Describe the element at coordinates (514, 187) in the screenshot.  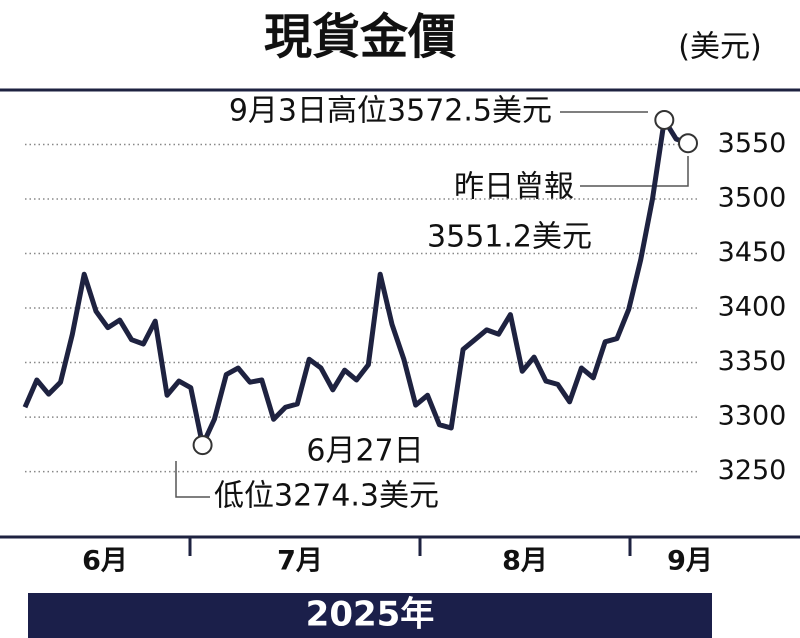
I see `annotation: 昨日曾報` at that location.